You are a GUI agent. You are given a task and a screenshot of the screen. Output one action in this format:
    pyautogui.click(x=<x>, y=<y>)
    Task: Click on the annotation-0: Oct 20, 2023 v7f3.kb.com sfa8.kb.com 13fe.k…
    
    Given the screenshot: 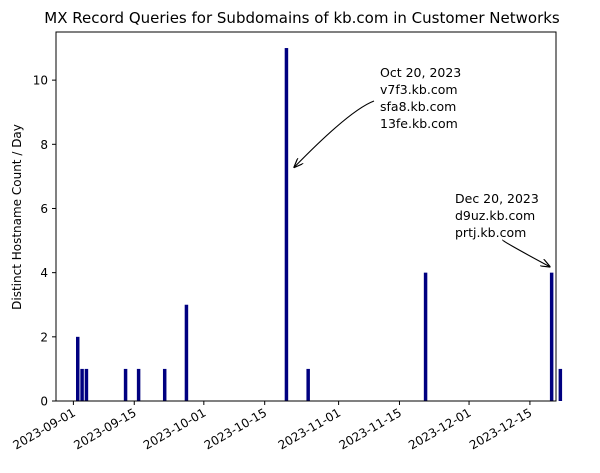 What is the action you would take?
    pyautogui.click(x=420, y=98)
    